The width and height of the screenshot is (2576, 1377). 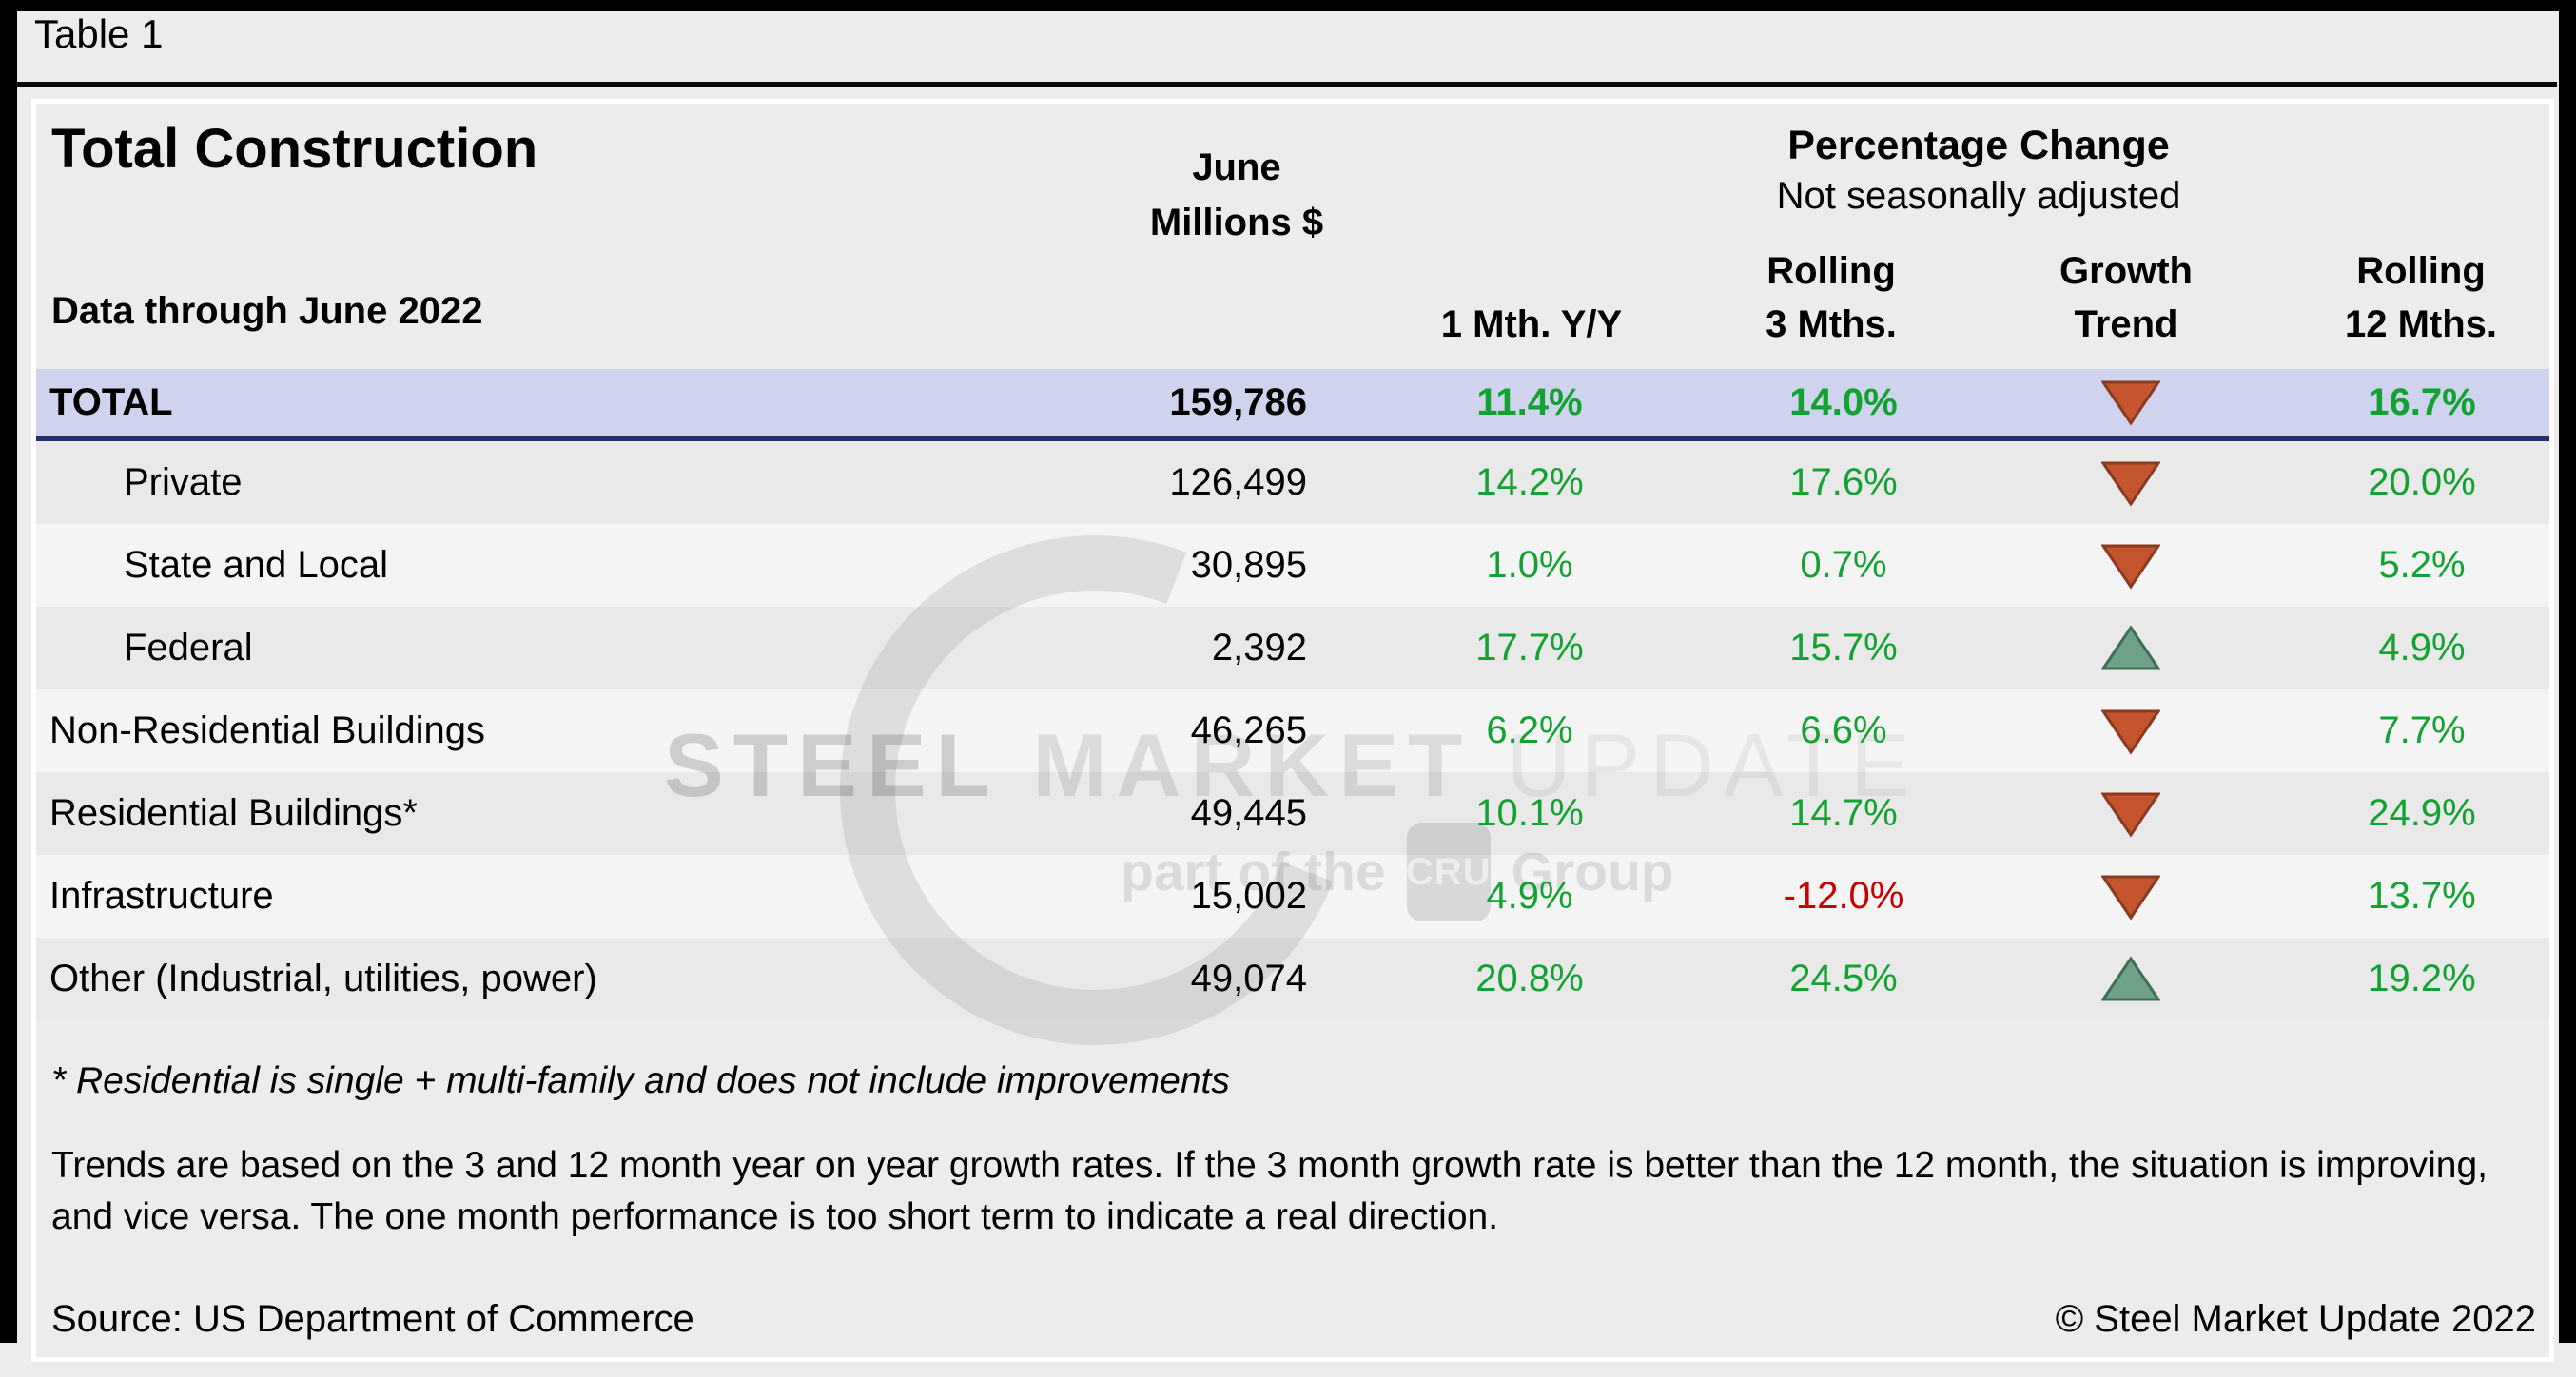 I want to click on table-row: Federal 2,392 17.7% 15.7% 4.9%, so click(x=1292, y=648).